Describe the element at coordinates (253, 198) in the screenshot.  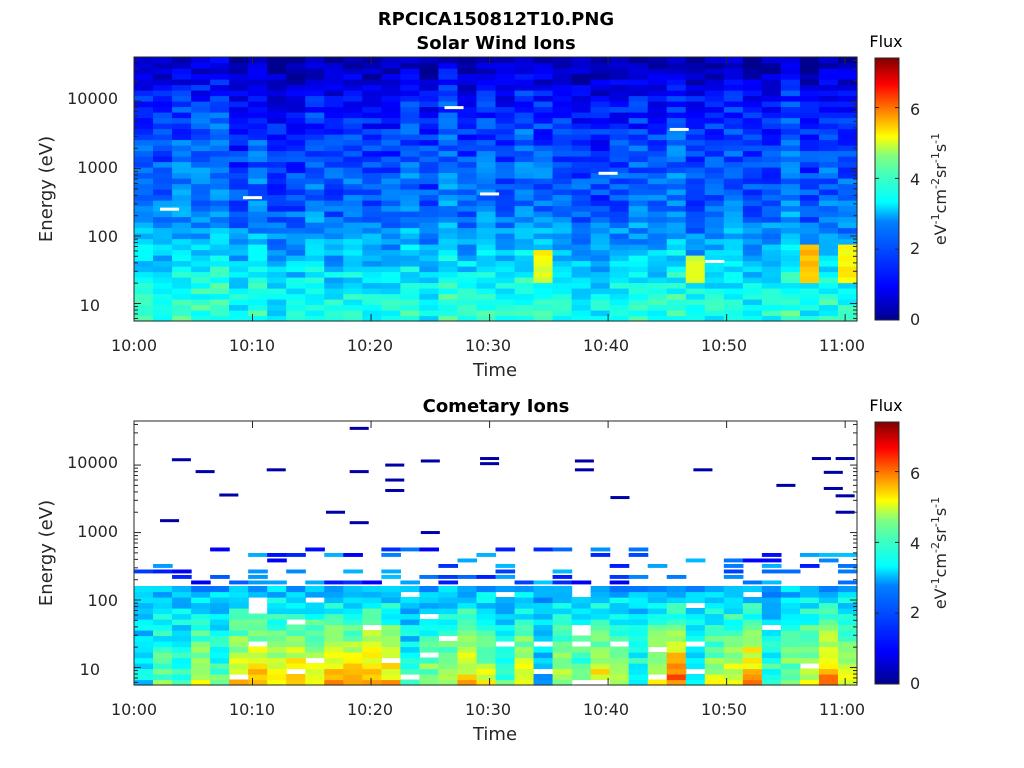
I see `empty-bin-mark` at that location.